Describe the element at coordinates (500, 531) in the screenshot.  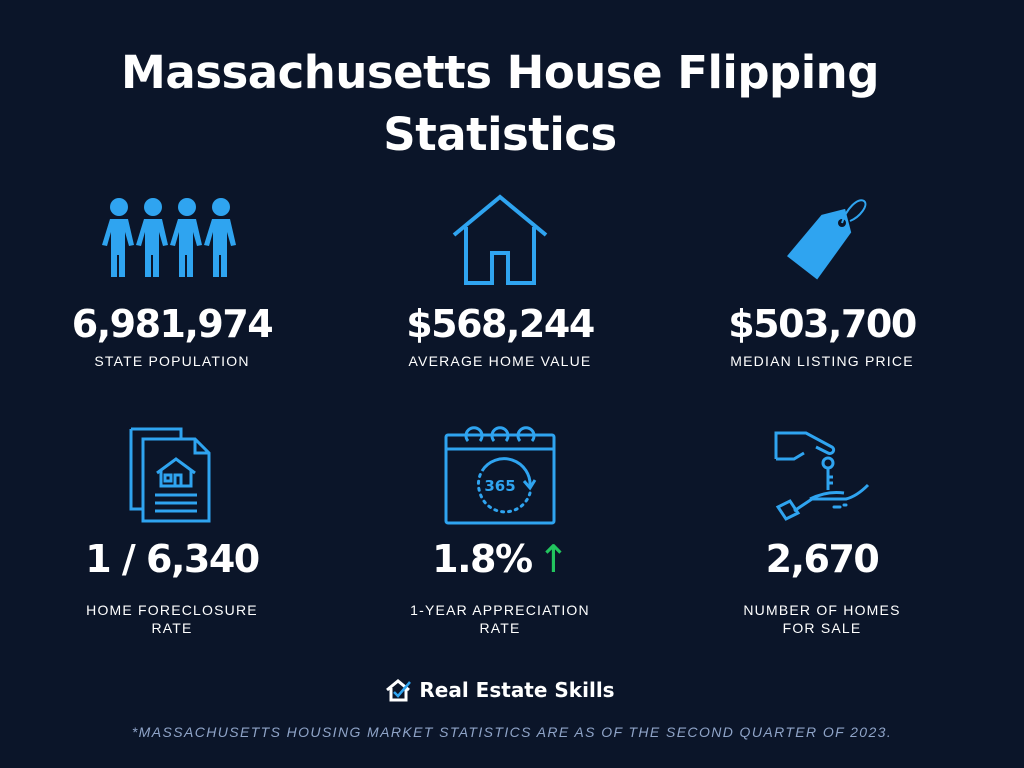
I see `stat-appreciation-rate: 365 1.8% ↑ 1-YEAR APPRECIATION RATE` at that location.